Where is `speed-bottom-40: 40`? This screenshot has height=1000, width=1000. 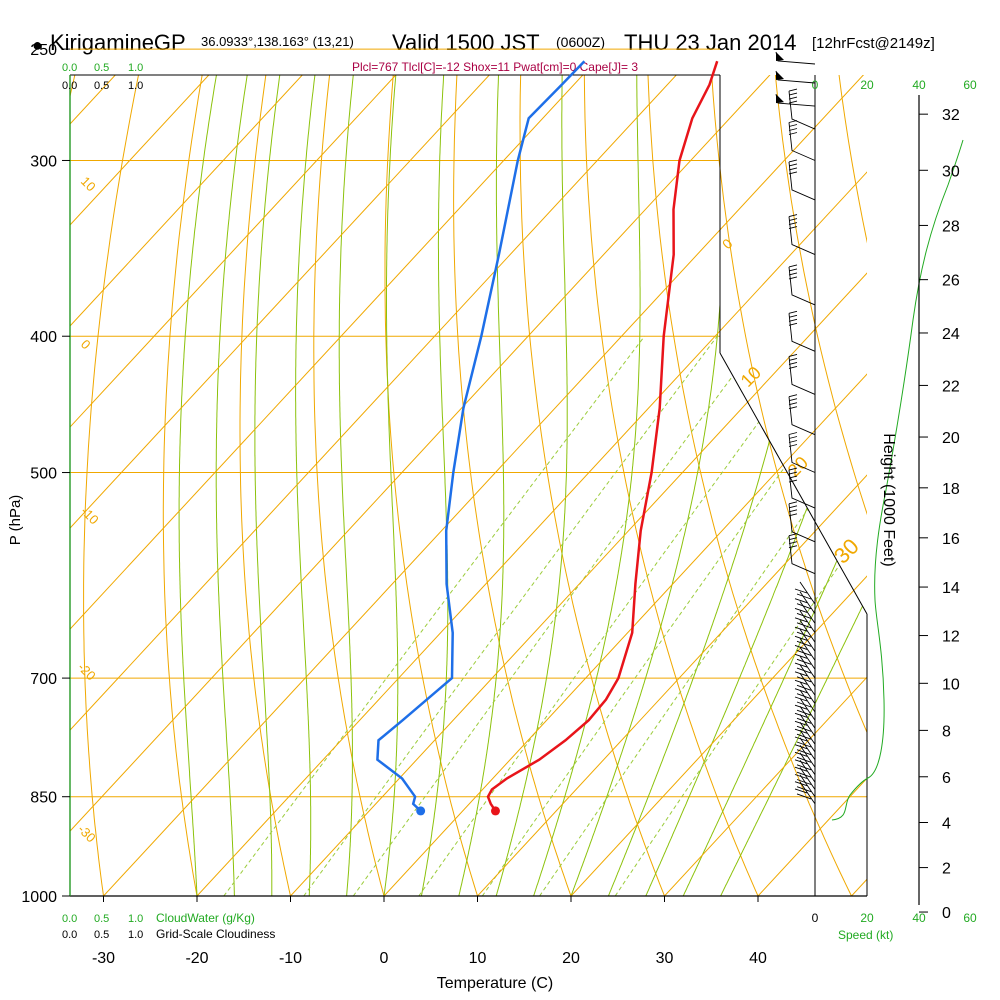 speed-bottom-40: 40 is located at coordinates (919, 918).